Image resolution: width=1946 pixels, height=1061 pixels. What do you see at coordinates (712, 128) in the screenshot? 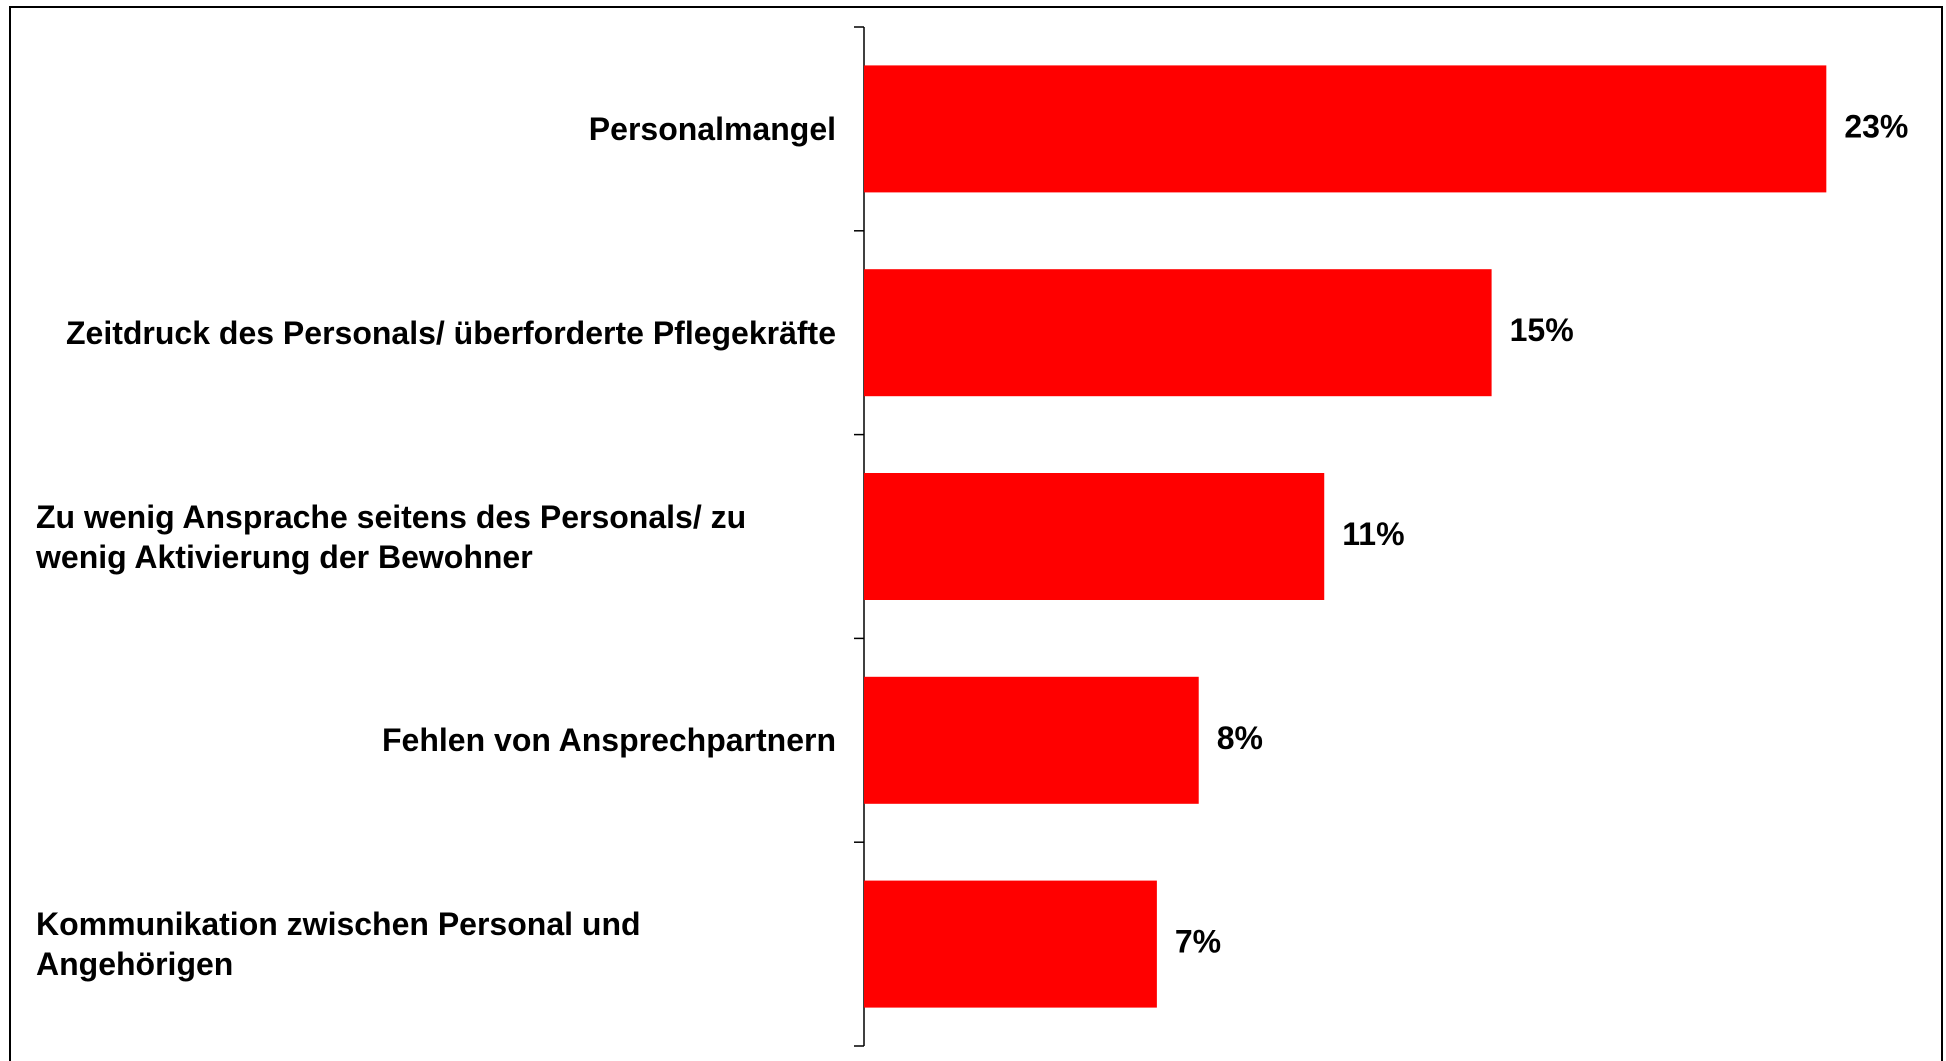
I see `category-label: Personalmangel` at bounding box center [712, 128].